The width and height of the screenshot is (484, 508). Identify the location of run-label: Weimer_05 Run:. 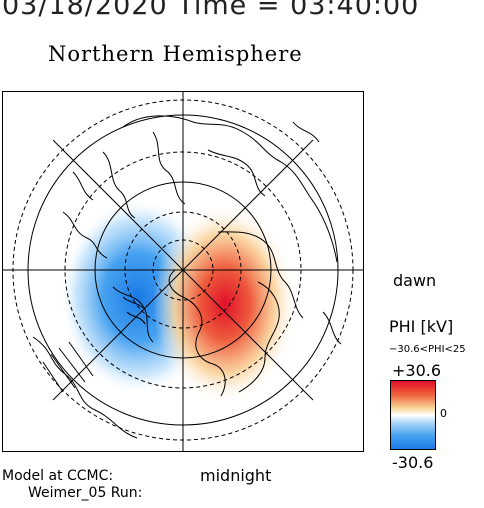
(85, 493).